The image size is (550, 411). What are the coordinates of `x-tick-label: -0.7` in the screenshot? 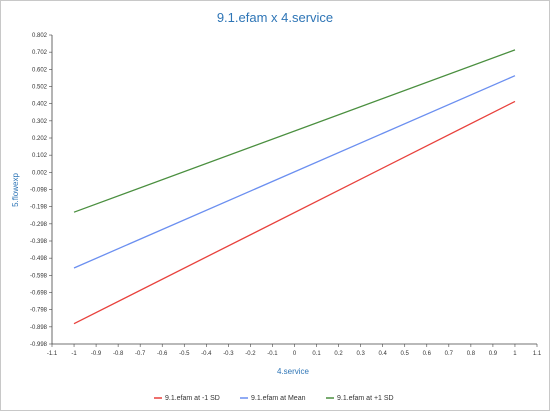 It's located at (140, 354).